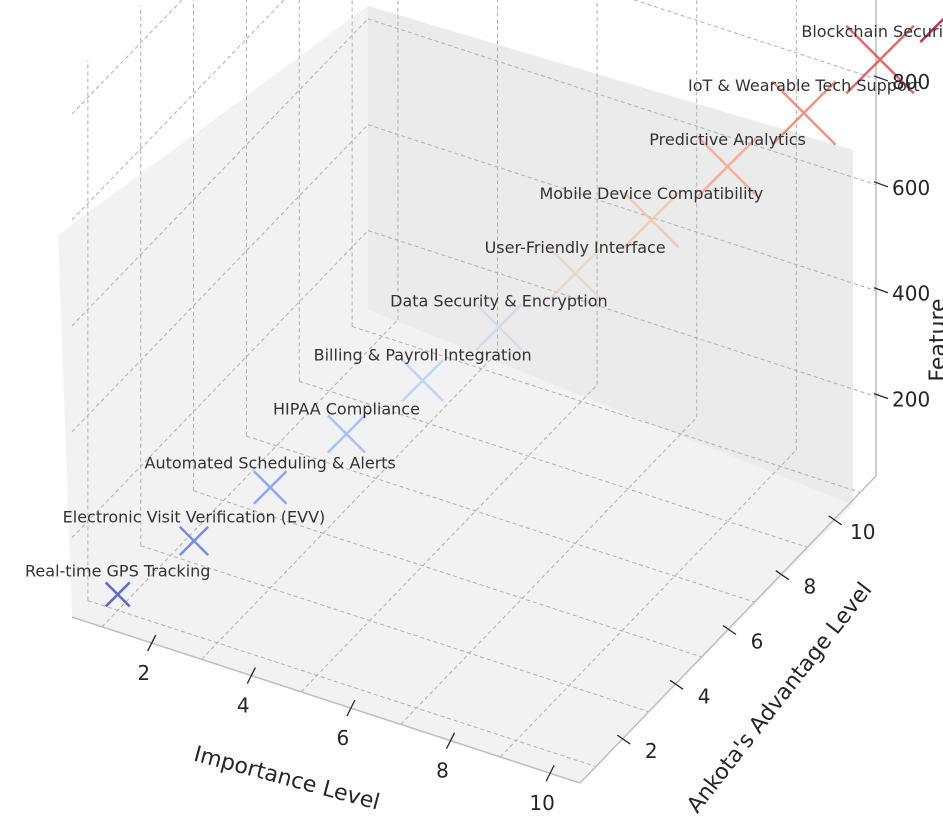 The width and height of the screenshot is (943, 835). What do you see at coordinates (346, 409) in the screenshot?
I see `point-label: HIPAA Compliance` at bounding box center [346, 409].